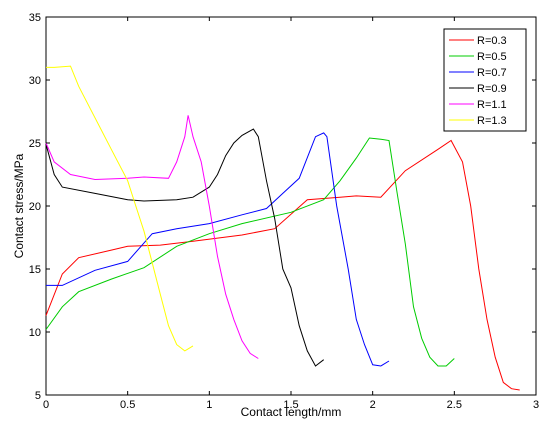 The height and width of the screenshot is (431, 550). What do you see at coordinates (209, 405) in the screenshot?
I see `x-tick-label: 1` at bounding box center [209, 405].